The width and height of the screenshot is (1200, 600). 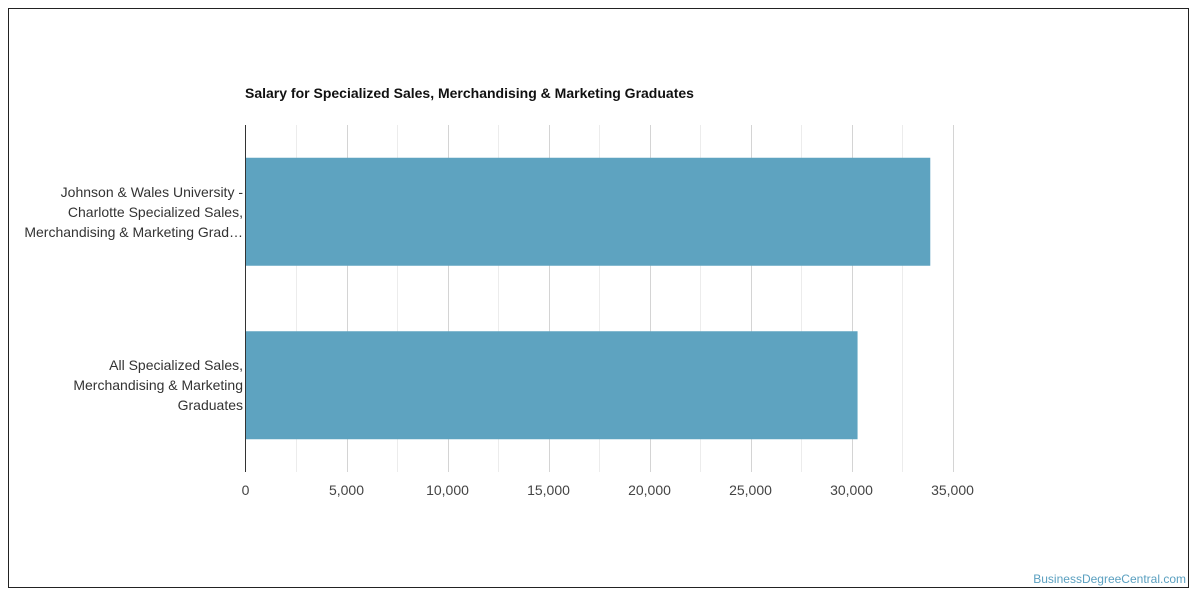 What do you see at coordinates (210, 405) in the screenshot?
I see `category-label-line: Graduates` at bounding box center [210, 405].